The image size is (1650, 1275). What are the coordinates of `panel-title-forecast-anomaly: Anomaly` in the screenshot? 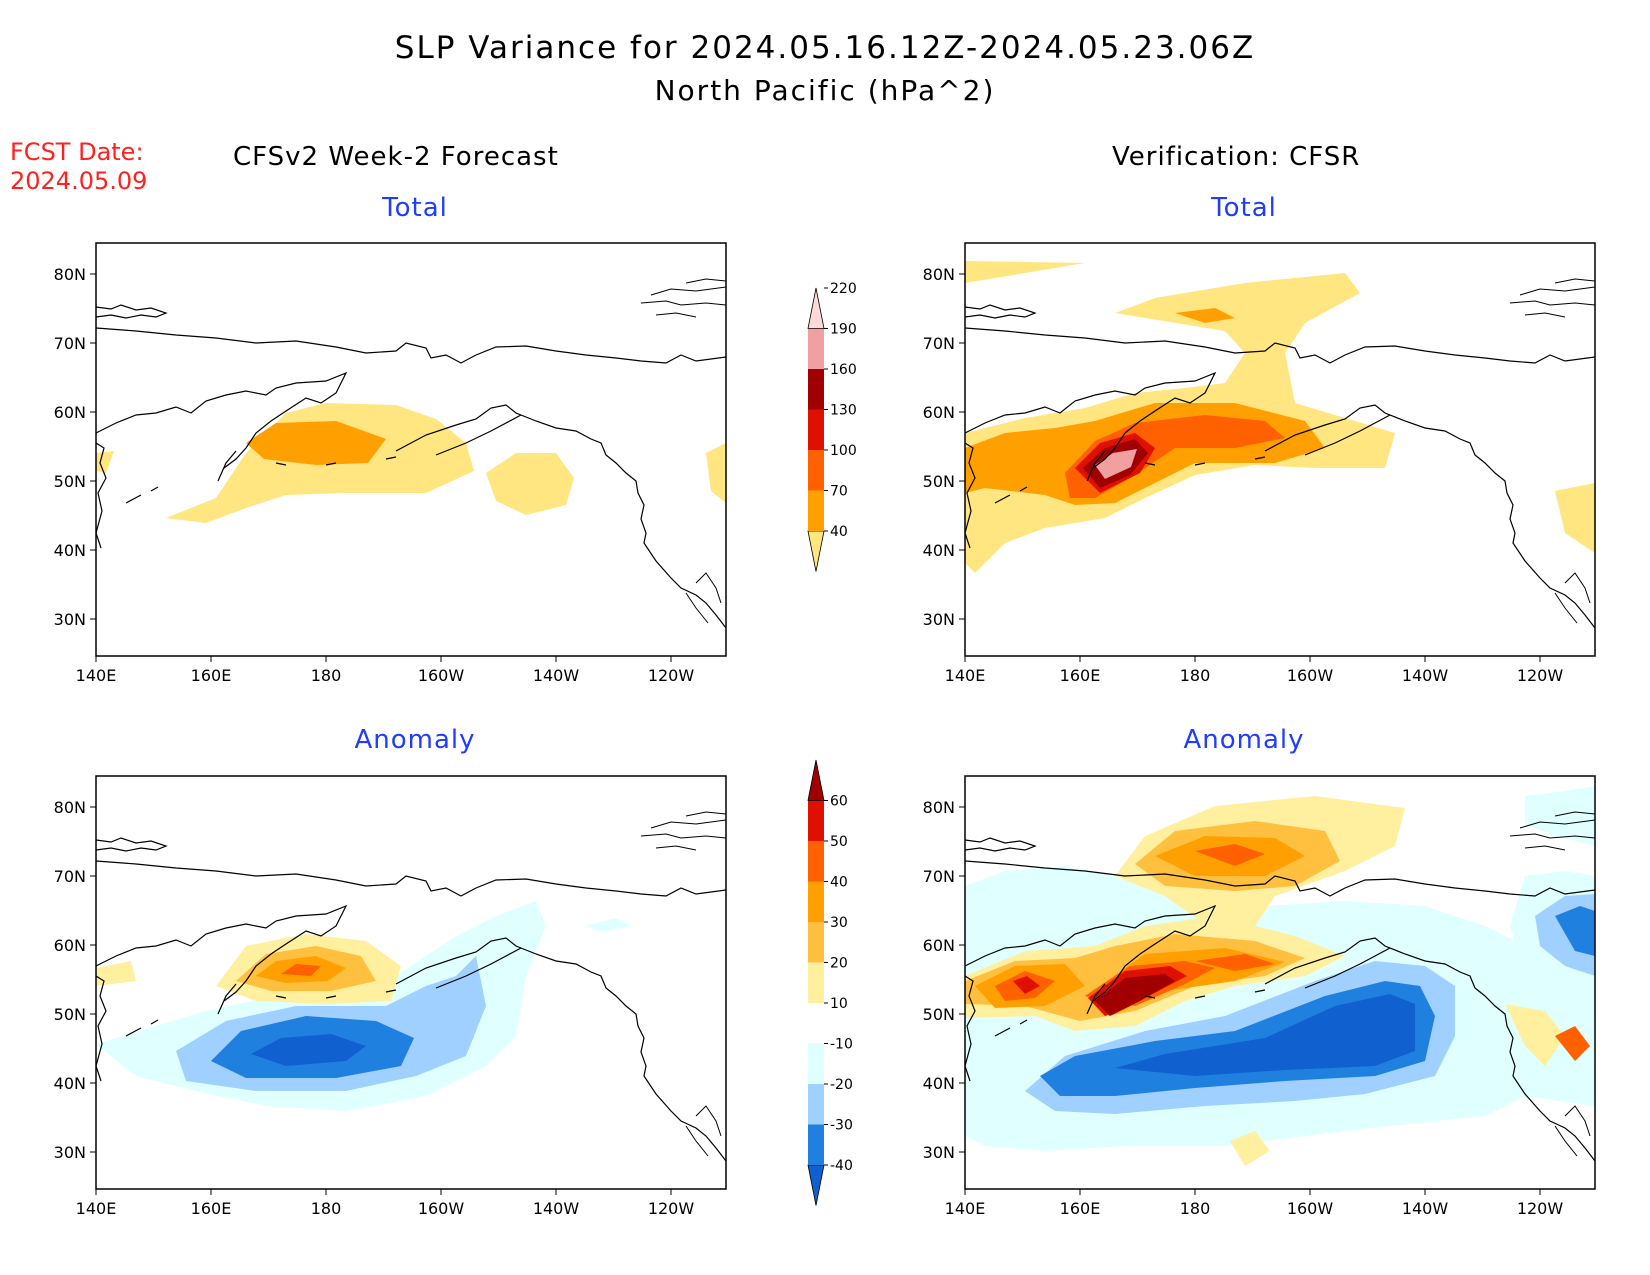 It's located at (415, 740).